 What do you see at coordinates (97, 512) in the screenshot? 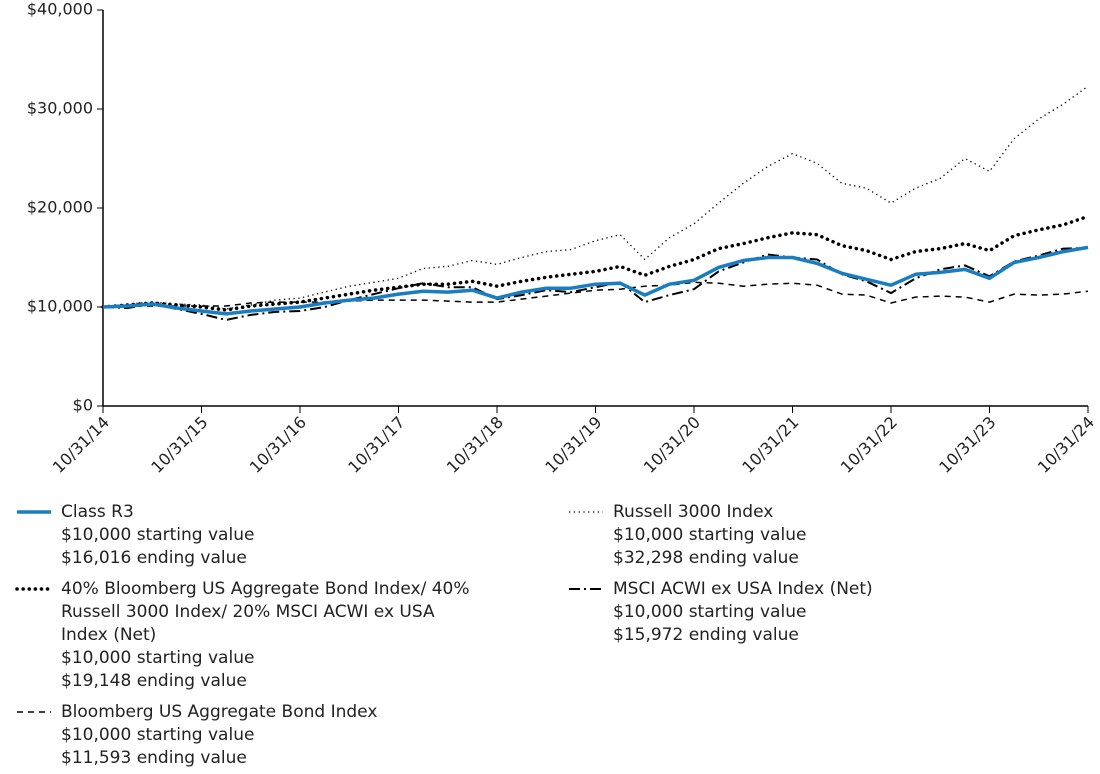
I see `legend-label: Class R3` at bounding box center [97, 512].